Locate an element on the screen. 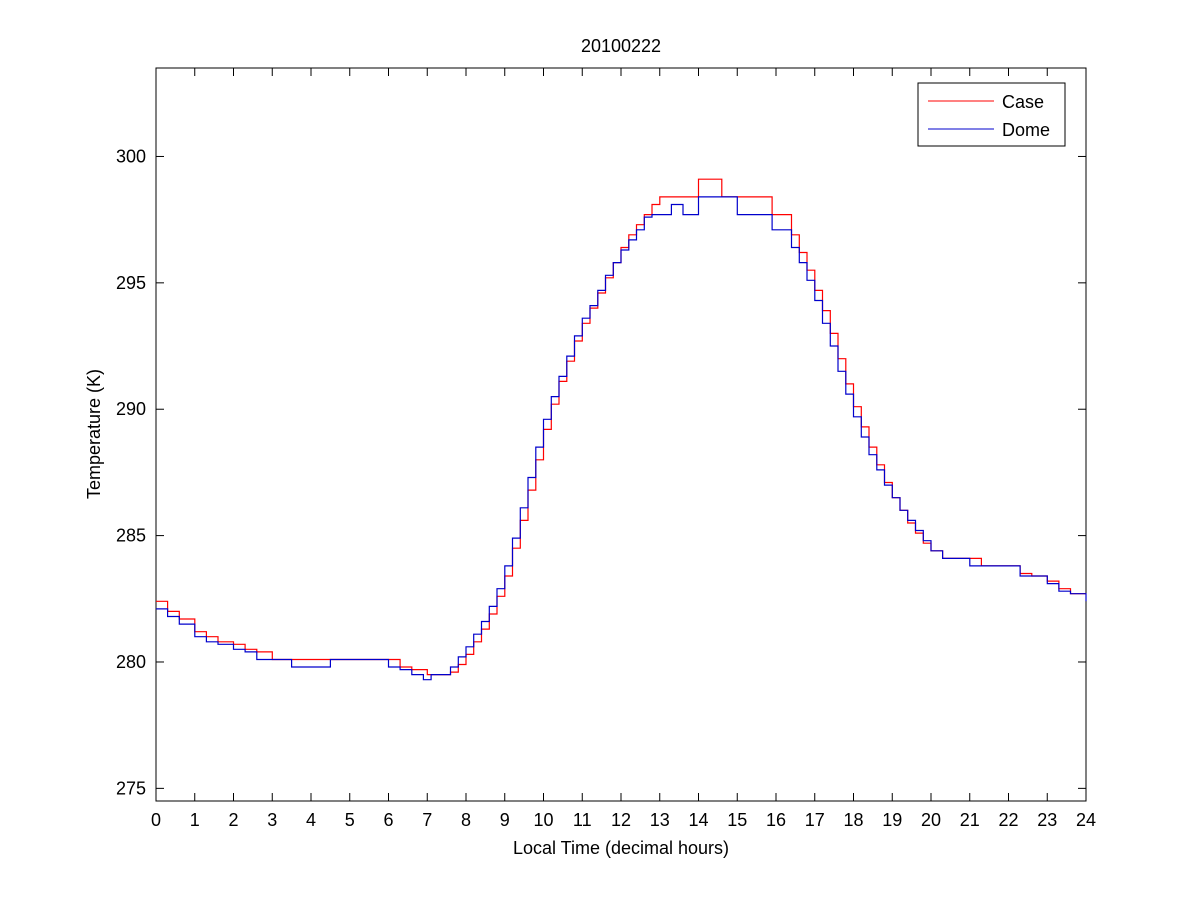  x-tick-label: 18 is located at coordinates (853, 820).